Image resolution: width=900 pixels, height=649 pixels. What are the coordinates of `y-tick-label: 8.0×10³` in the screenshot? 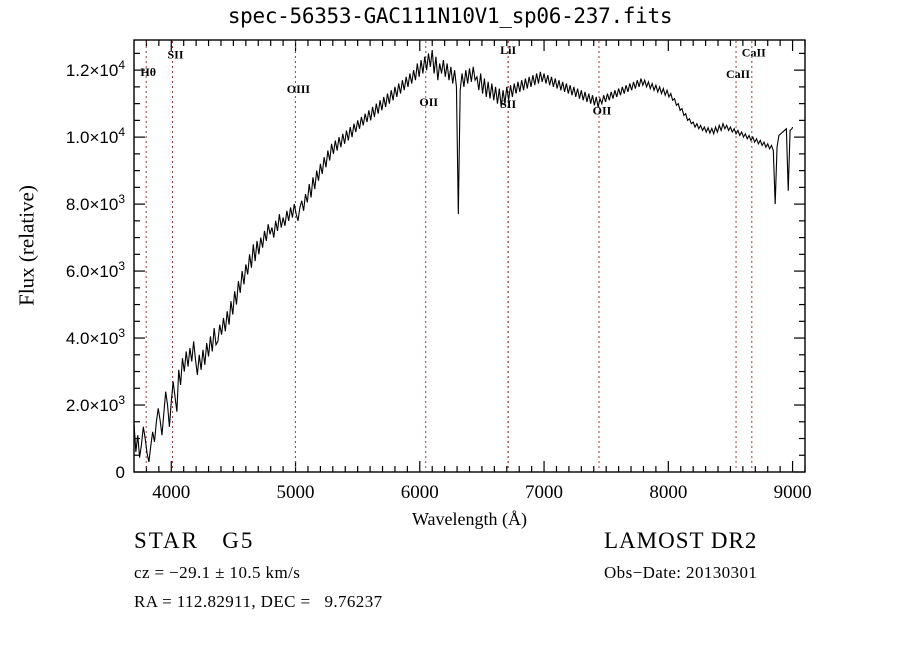 It's located at (95, 203).